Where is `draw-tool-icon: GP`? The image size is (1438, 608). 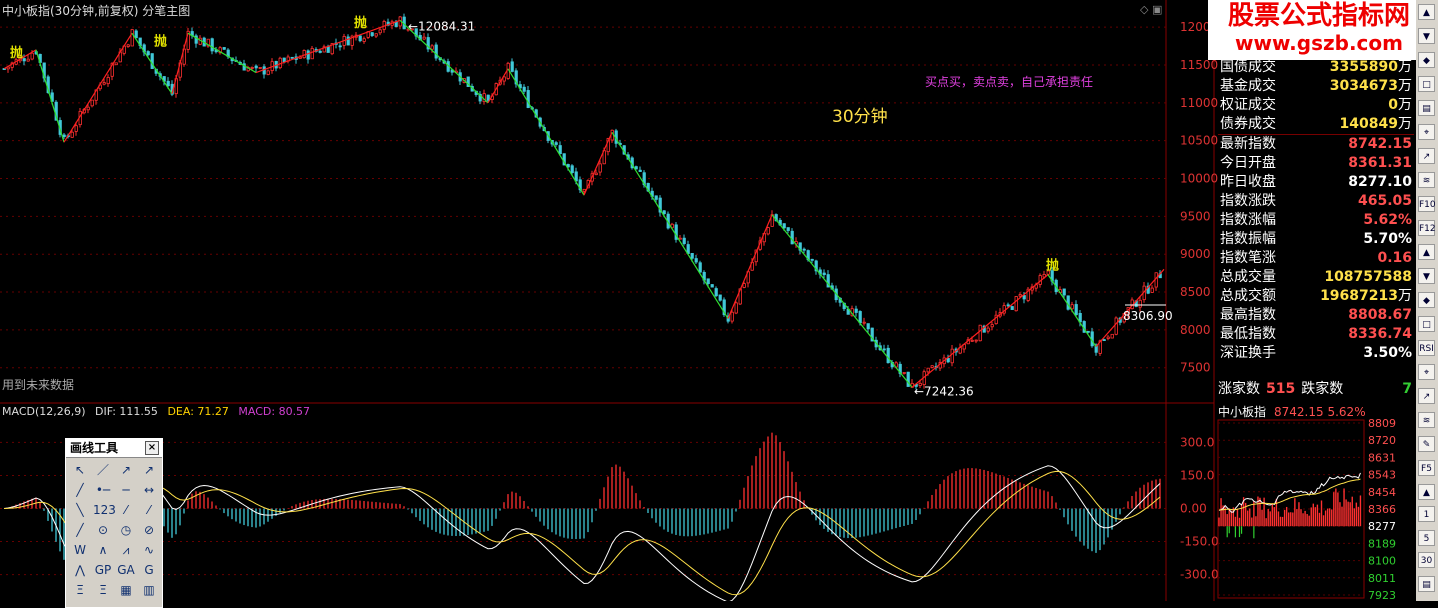 draw-tool-icon: GP is located at coordinates (103, 570).